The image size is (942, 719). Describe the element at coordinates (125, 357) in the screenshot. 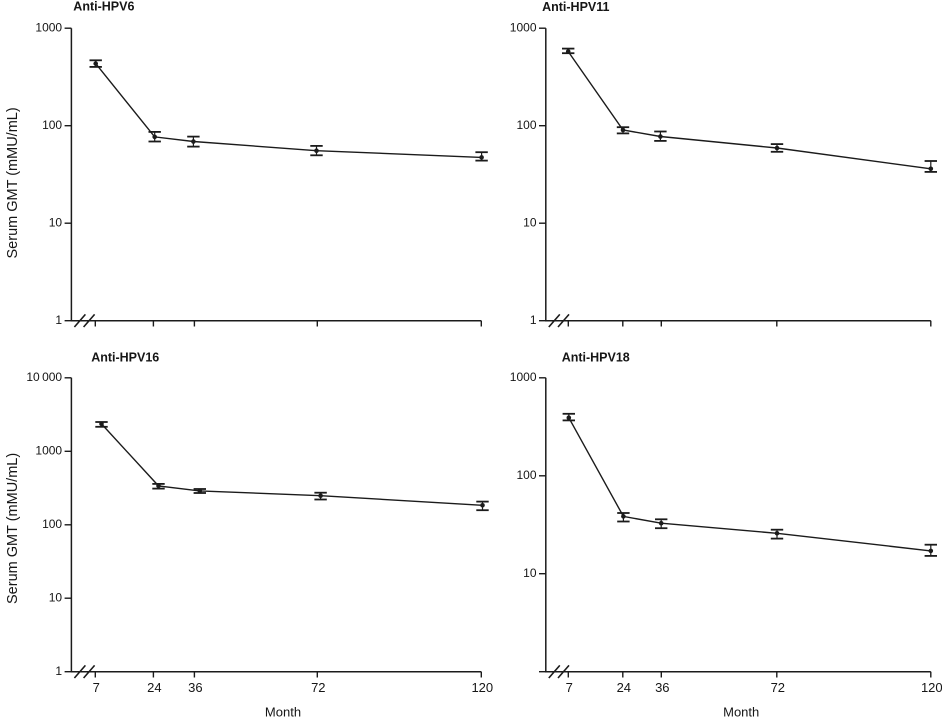

I see `svg-text: Anti-HPV16` at that location.